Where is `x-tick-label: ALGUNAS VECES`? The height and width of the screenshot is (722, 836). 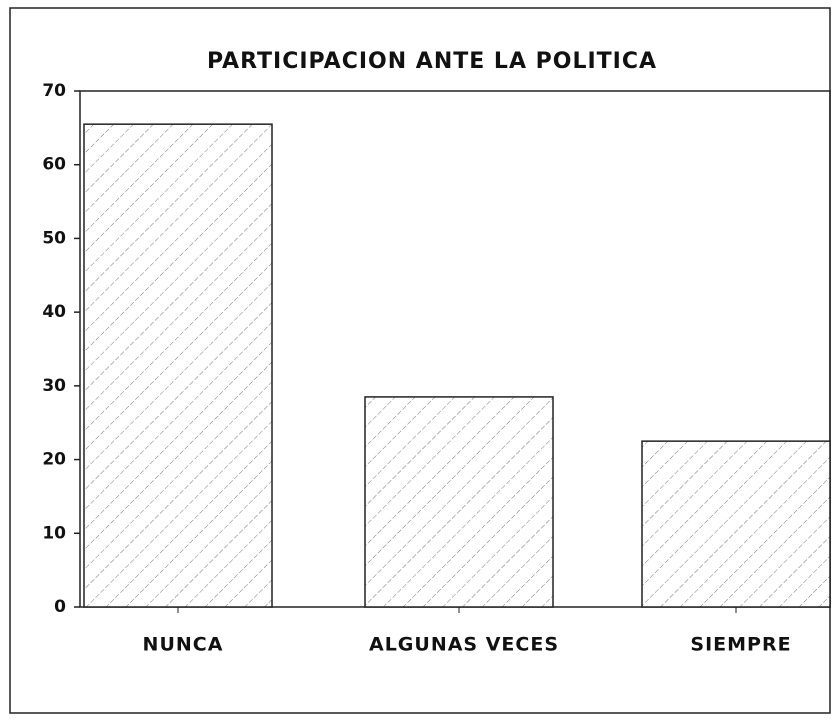 x-tick-label: ALGUNAS VECES is located at coordinates (464, 645).